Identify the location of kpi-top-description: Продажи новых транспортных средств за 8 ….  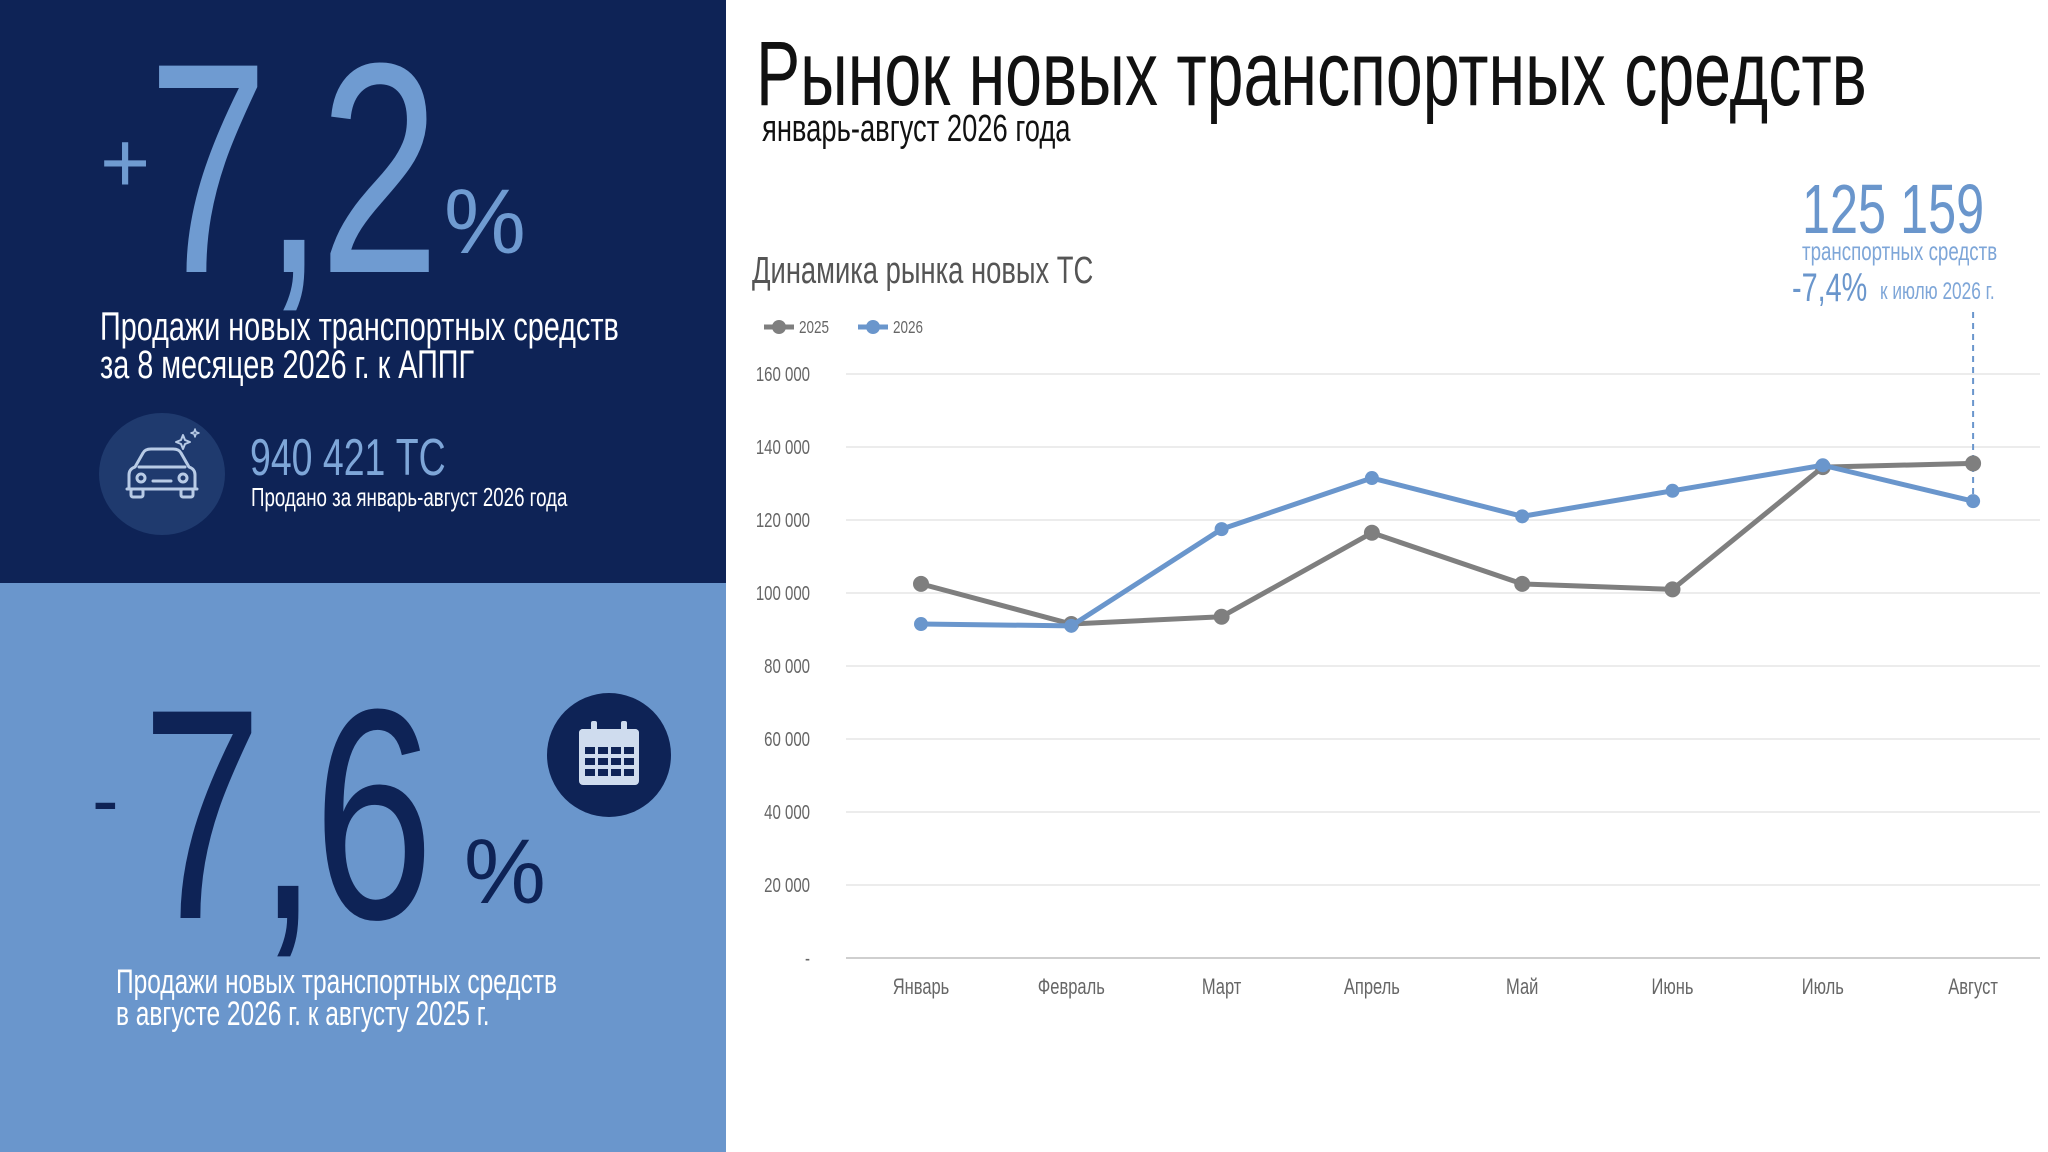
(359, 346).